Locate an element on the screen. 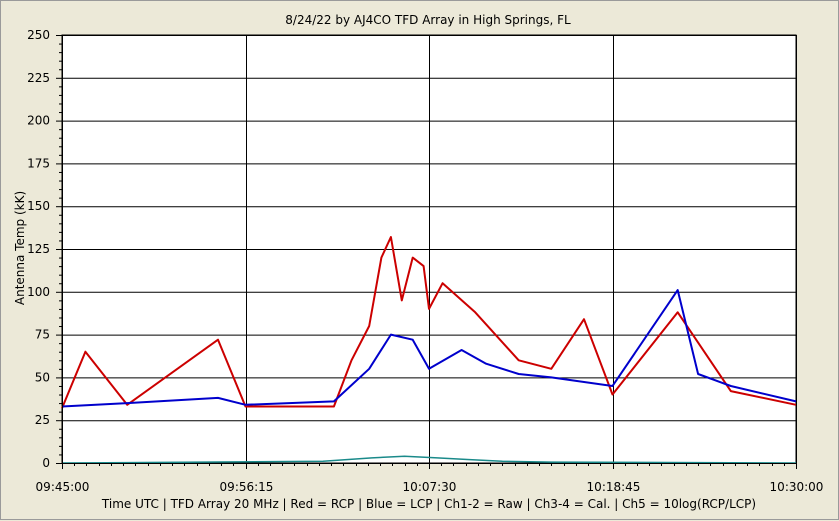 The image size is (839, 521). x-tick-label: 10:30:00 is located at coordinates (797, 487).